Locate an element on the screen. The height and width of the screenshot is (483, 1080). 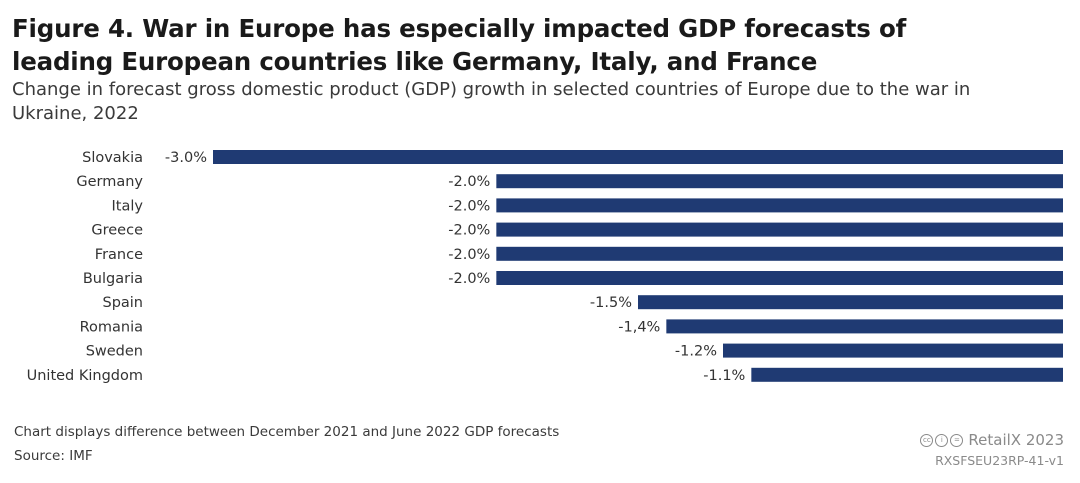
category-label: Slovakia is located at coordinates (112, 158).